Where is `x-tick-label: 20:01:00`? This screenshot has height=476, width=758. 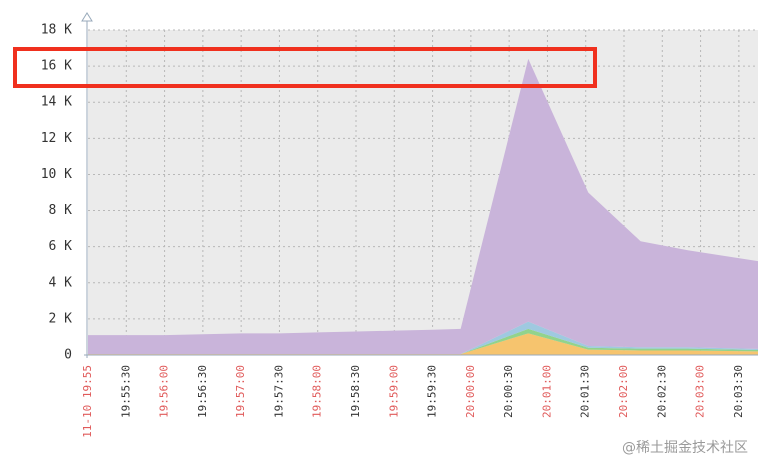
x-tick-label: 20:01:00 is located at coordinates (546, 391).